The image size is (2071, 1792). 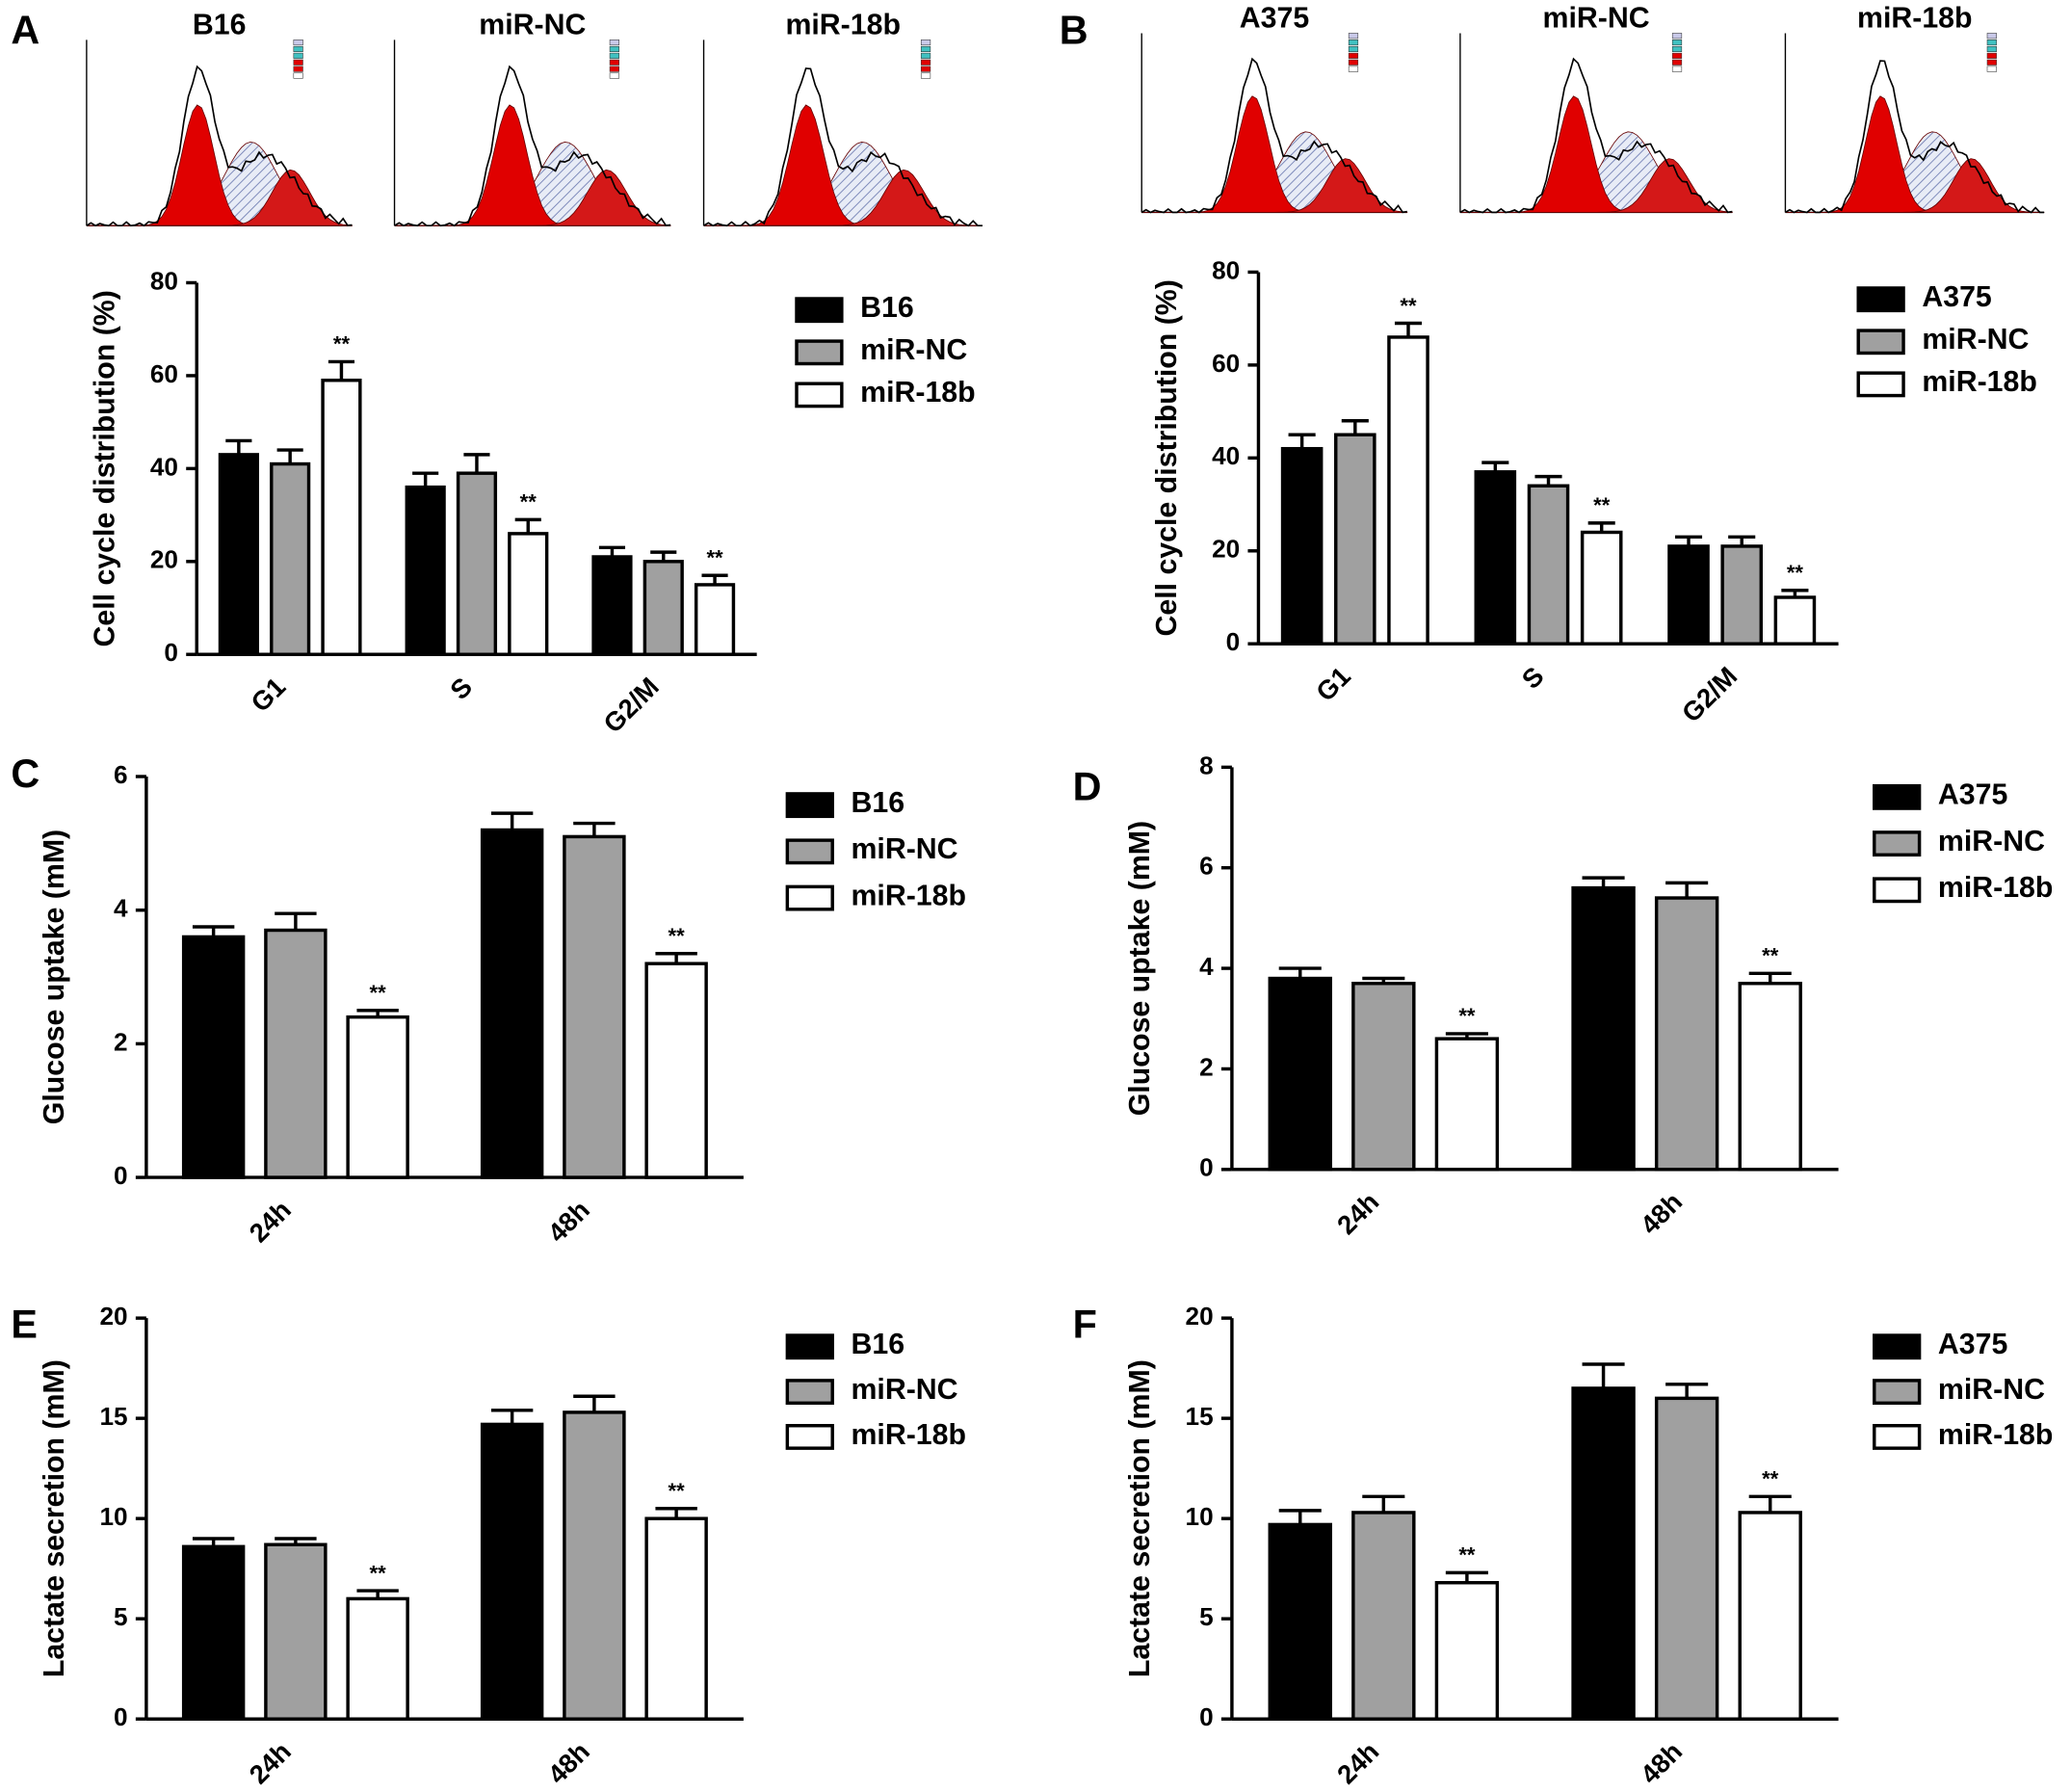 I want to click on legend-label: B16, so click(x=877, y=803).